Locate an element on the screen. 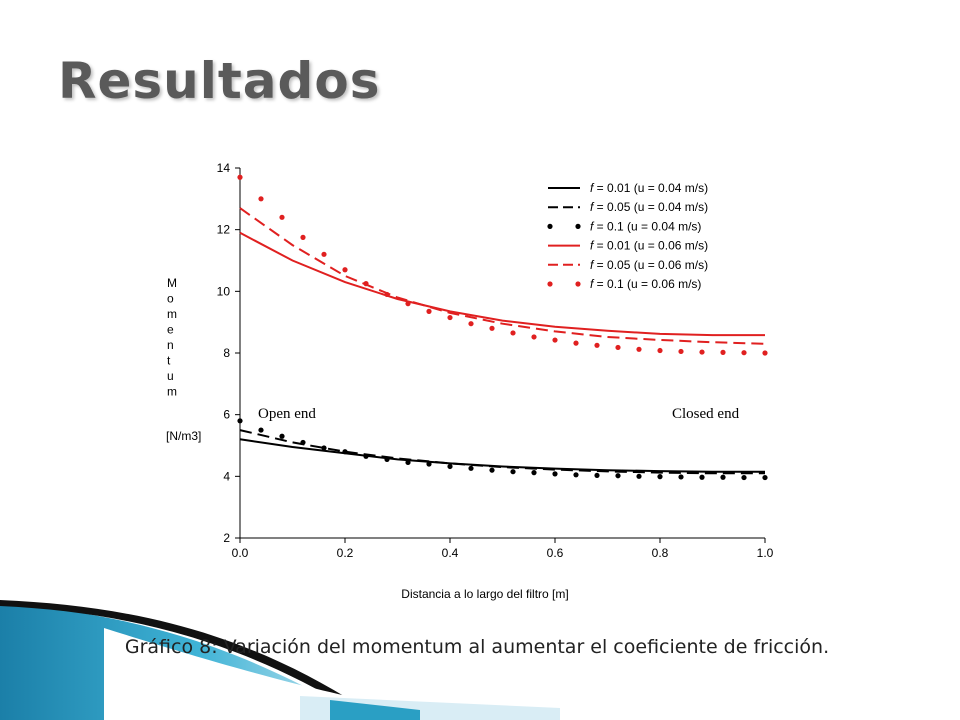 Image resolution: width=960 pixels, height=720 pixels. x-tick-label: 0.2 is located at coordinates (345, 553).